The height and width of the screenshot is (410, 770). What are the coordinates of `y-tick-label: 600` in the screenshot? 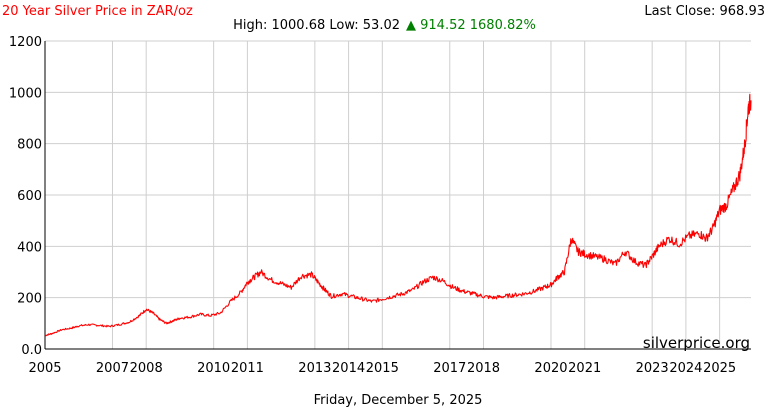 It's located at (29, 196).